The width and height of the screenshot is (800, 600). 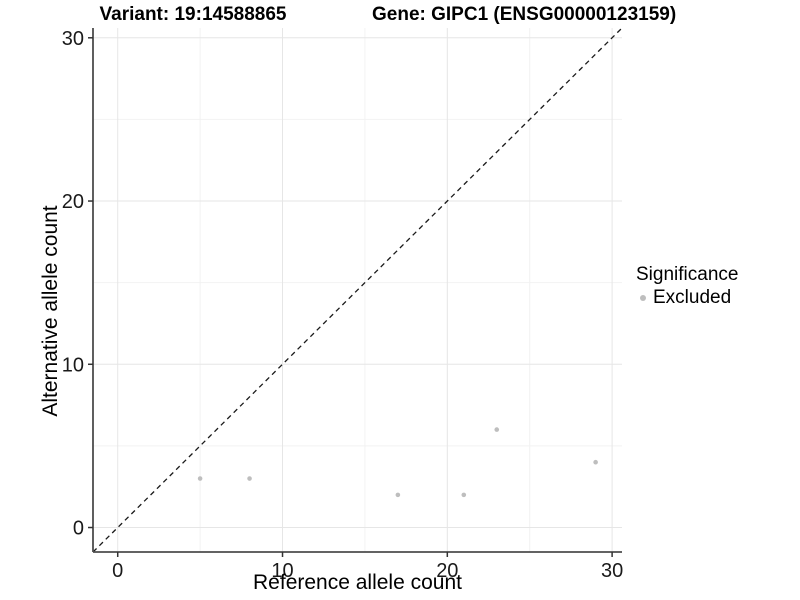 I want to click on x-tick-label: 0, so click(x=117, y=571).